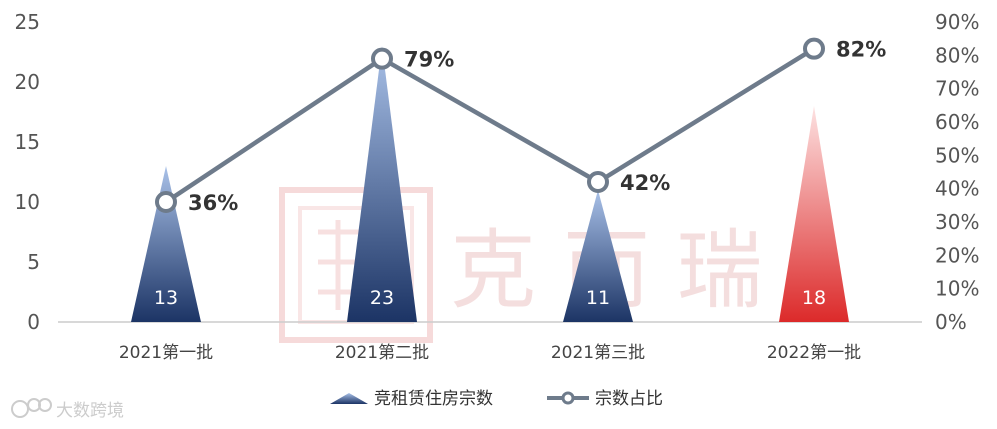 The image size is (997, 429). I want to click on line-value-label: 79%, so click(429, 60).